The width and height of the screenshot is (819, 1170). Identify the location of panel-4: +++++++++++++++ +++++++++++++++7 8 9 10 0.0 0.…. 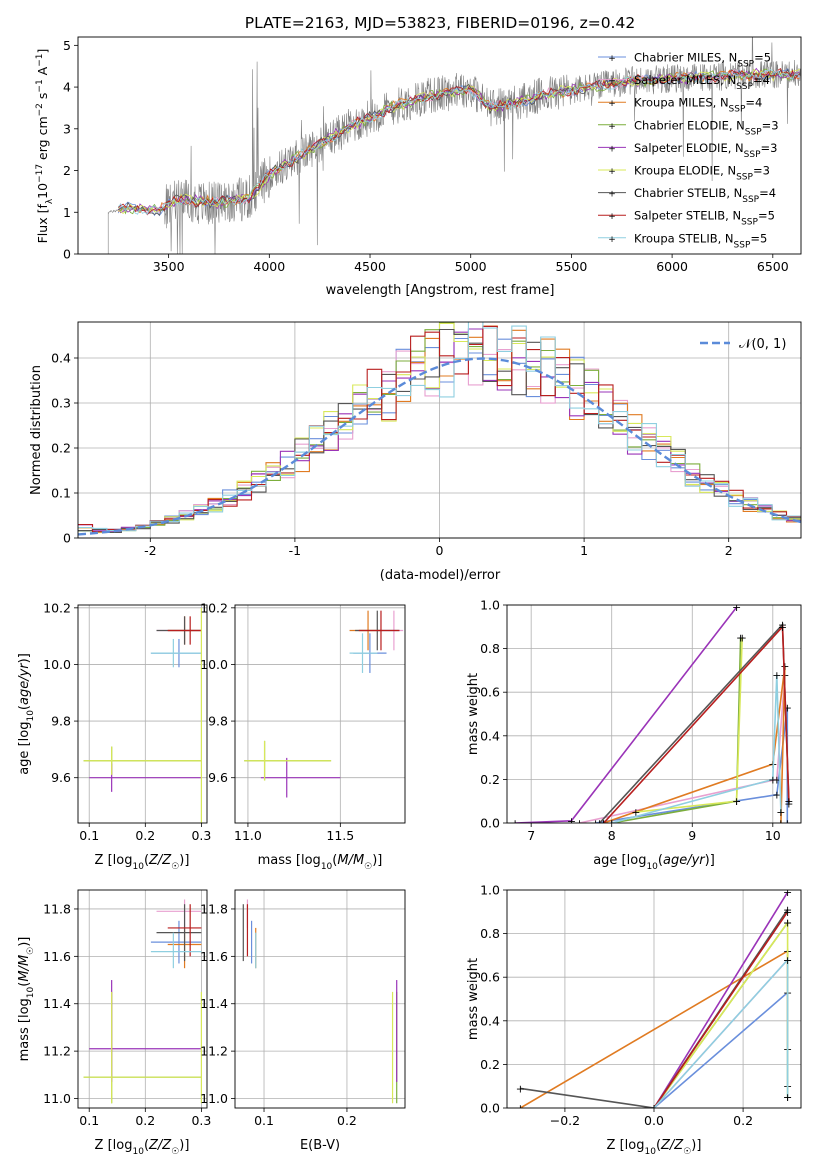
(634, 735).